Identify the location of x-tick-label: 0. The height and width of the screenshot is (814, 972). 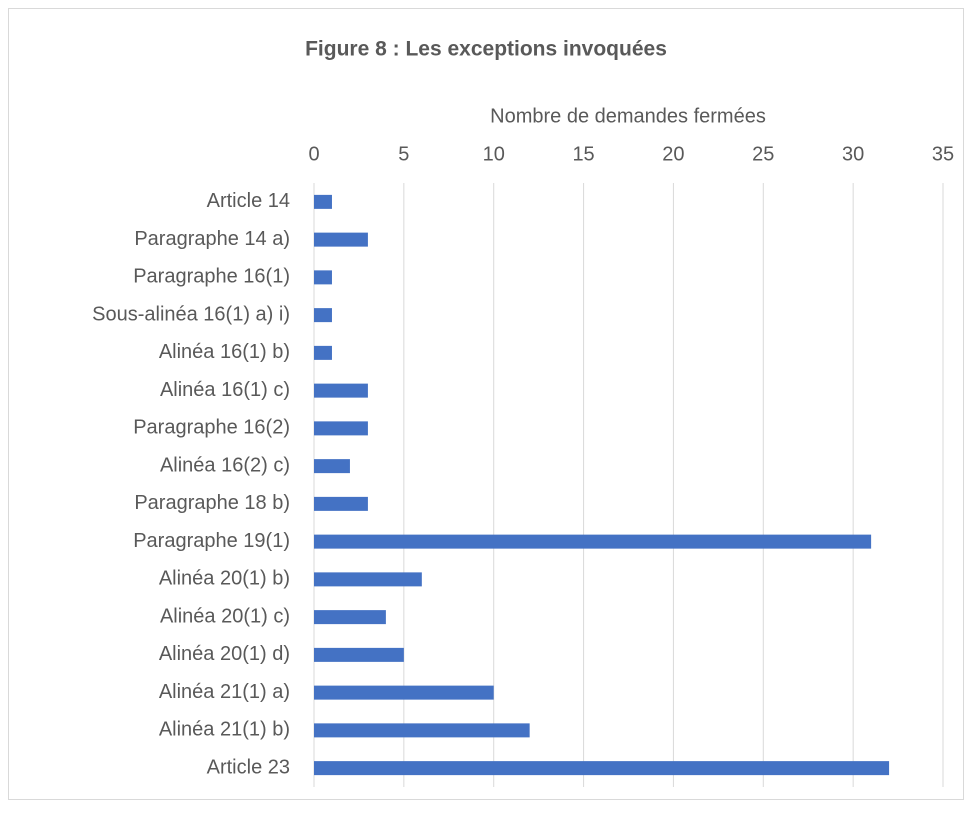
(313, 154).